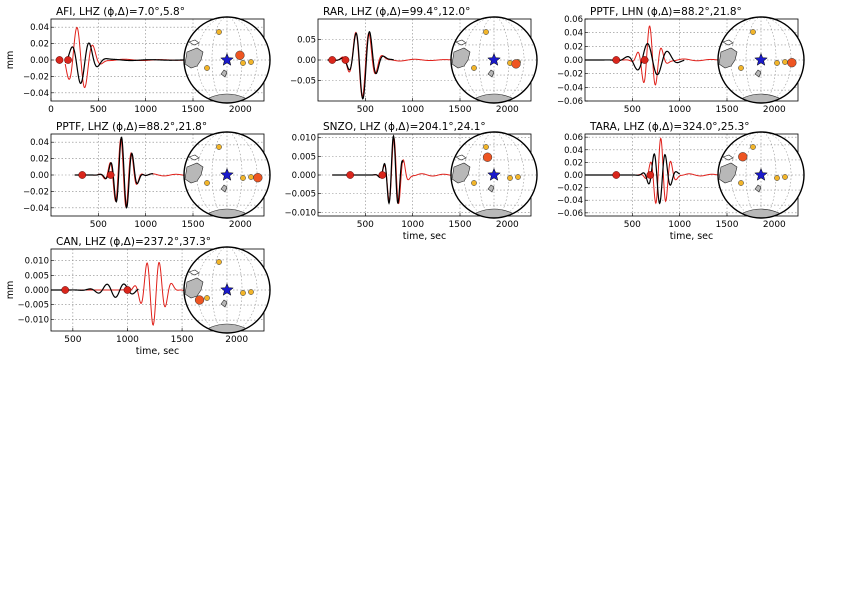 The image size is (842, 595). Describe the element at coordinates (304, 139) in the screenshot. I see `y-tick-label: 0.010` at that location.